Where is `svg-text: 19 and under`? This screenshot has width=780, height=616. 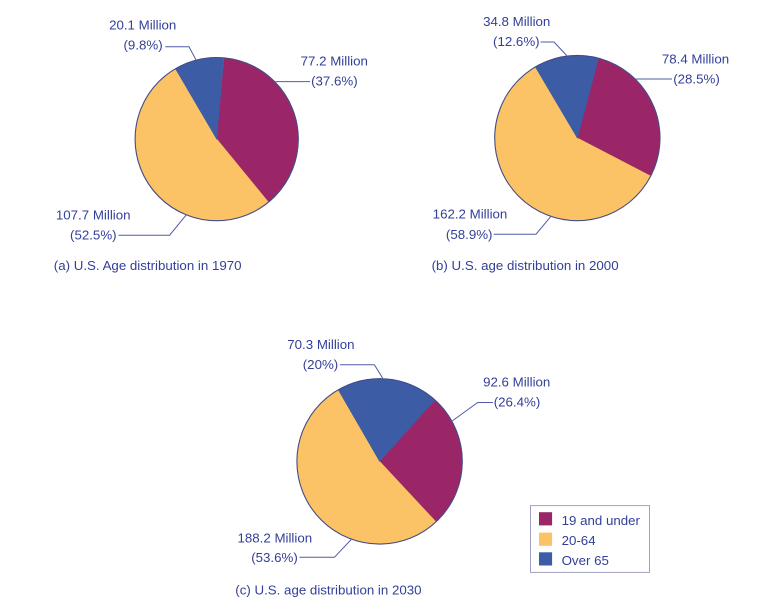 svg-text: 19 and under is located at coordinates (601, 520).